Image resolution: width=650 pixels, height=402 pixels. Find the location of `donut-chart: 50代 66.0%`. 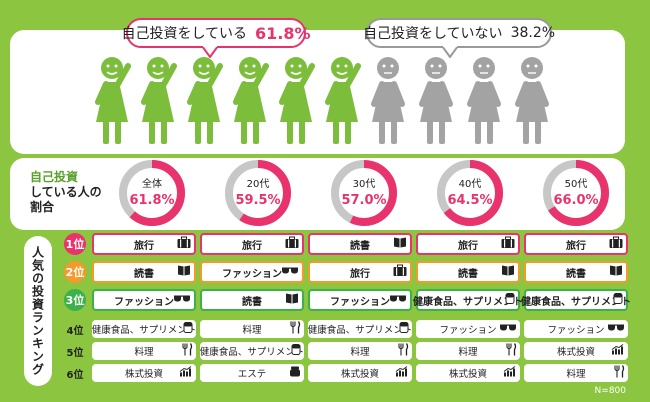

donut-chart: 50代 66.0% is located at coordinates (576, 193).